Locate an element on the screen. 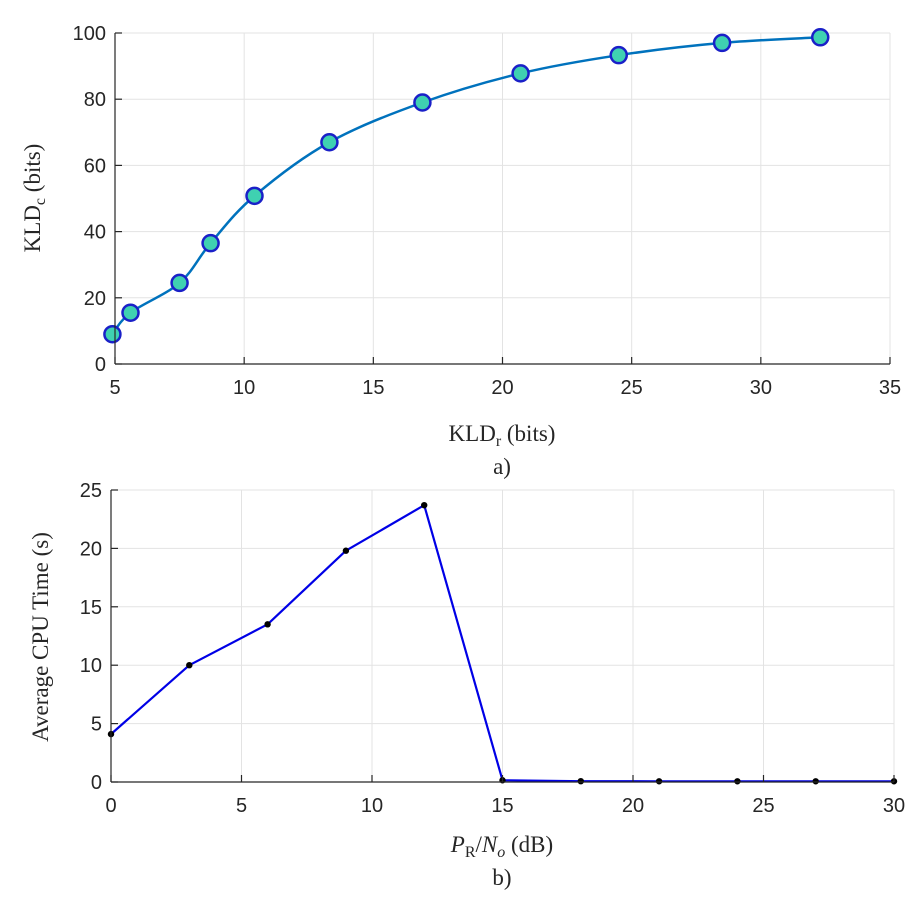  chart-b-y-tick-label: 5 is located at coordinates (96, 725).